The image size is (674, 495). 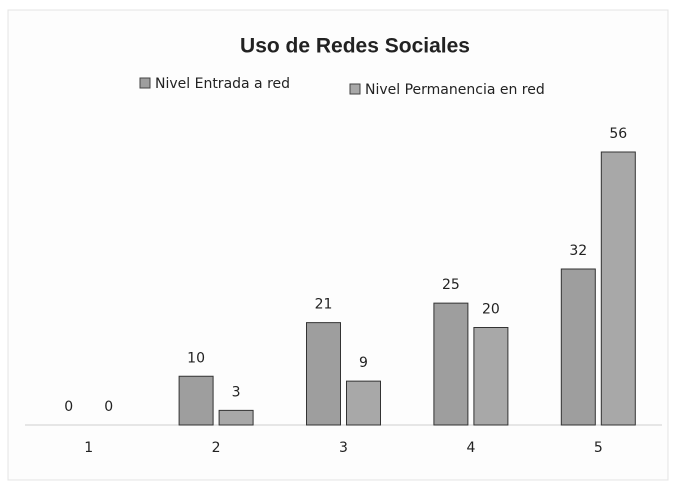 What do you see at coordinates (355, 46) in the screenshot?
I see `chart-title: Uso de Redes Sociales` at bounding box center [355, 46].